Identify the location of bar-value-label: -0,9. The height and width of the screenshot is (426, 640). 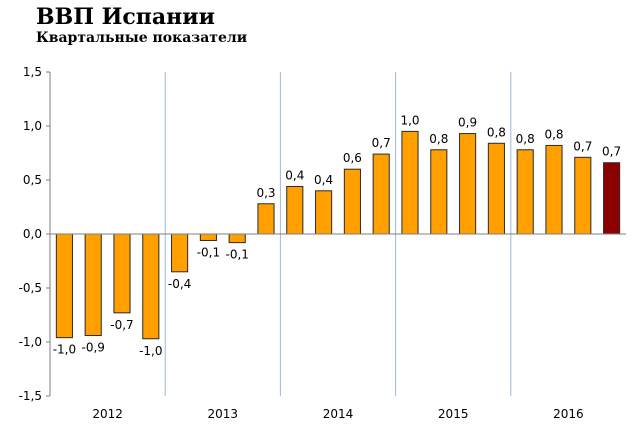
(92, 348).